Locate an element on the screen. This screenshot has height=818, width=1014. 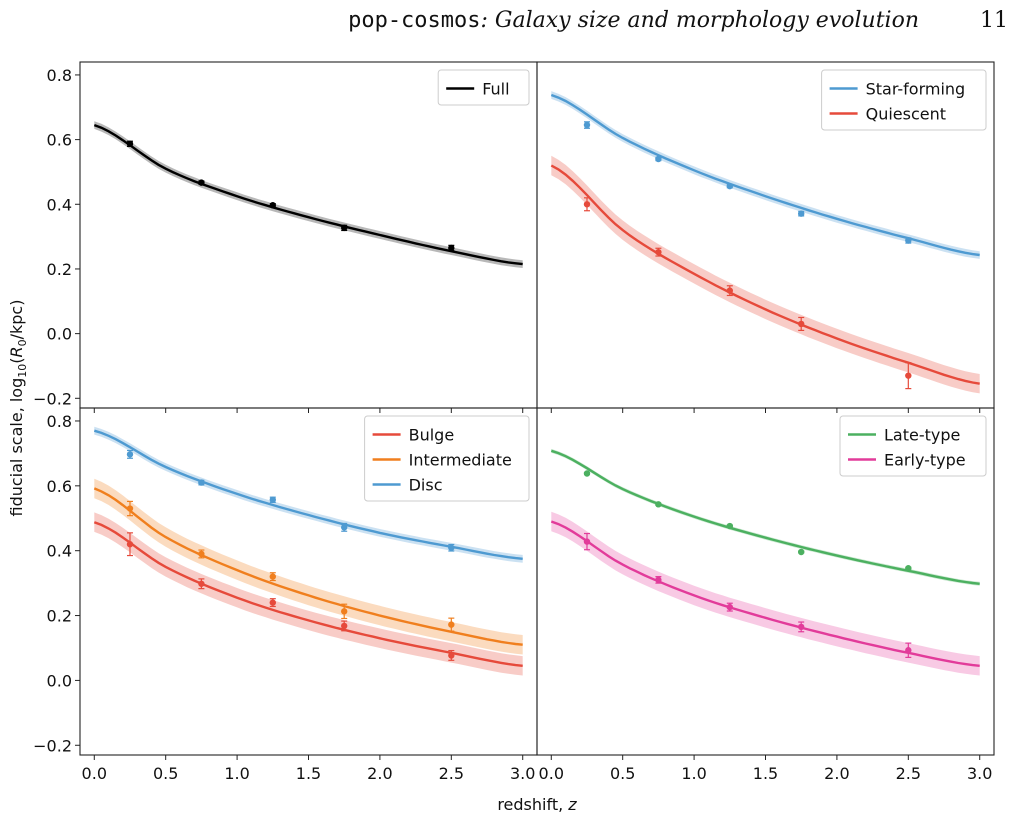
legend: Full is located at coordinates (483, 87).